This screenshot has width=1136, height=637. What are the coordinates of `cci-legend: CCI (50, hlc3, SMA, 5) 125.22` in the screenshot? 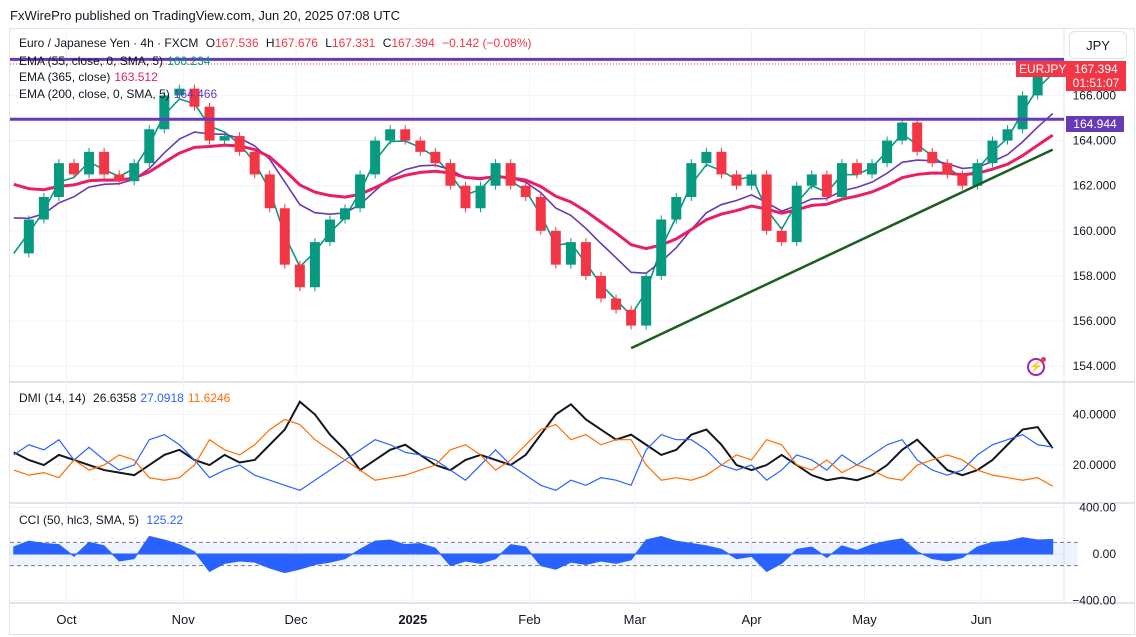 It's located at (103, 520).